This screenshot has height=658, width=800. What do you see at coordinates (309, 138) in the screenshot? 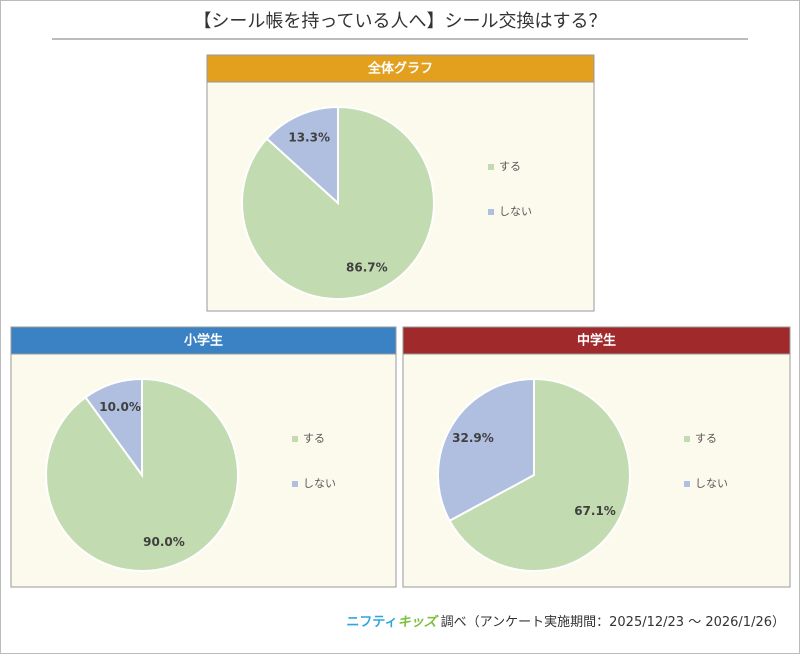
I see `value-label: 13.3%` at bounding box center [309, 138].